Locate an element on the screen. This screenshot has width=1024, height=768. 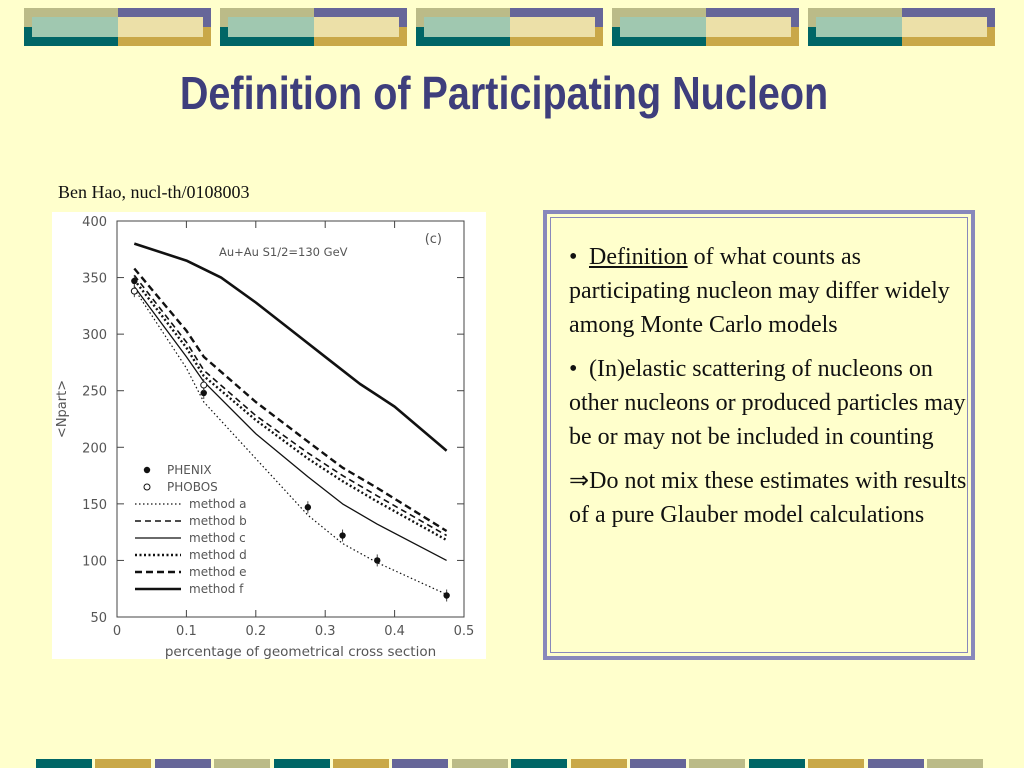
top-banner is located at coordinates (512, 27).